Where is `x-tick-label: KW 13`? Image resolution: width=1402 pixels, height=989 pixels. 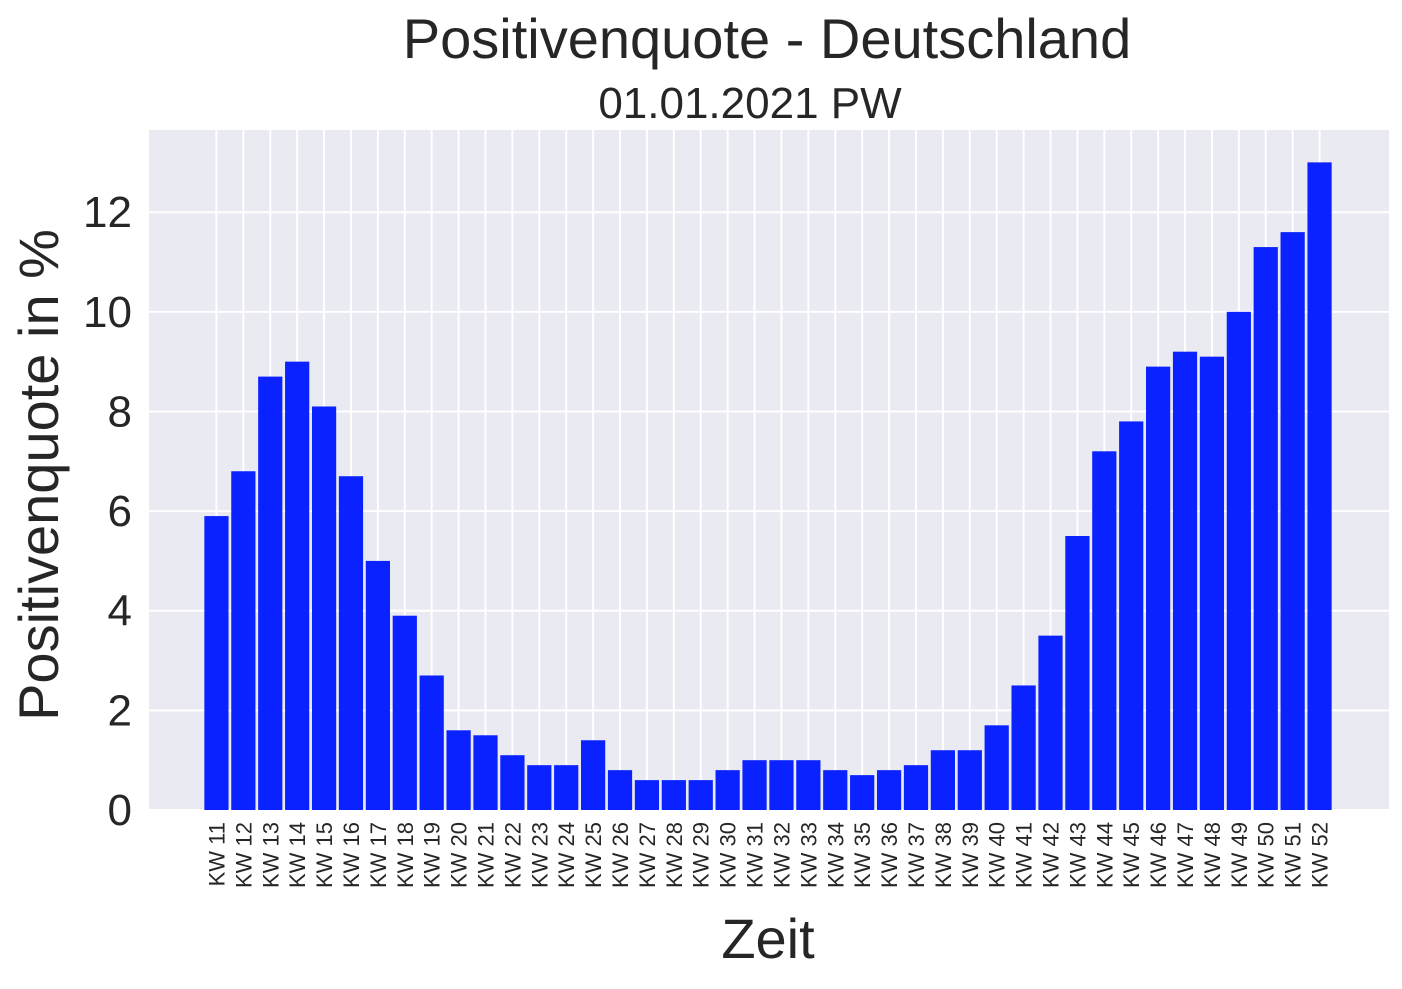
x-tick-label: KW 13 is located at coordinates (270, 855).